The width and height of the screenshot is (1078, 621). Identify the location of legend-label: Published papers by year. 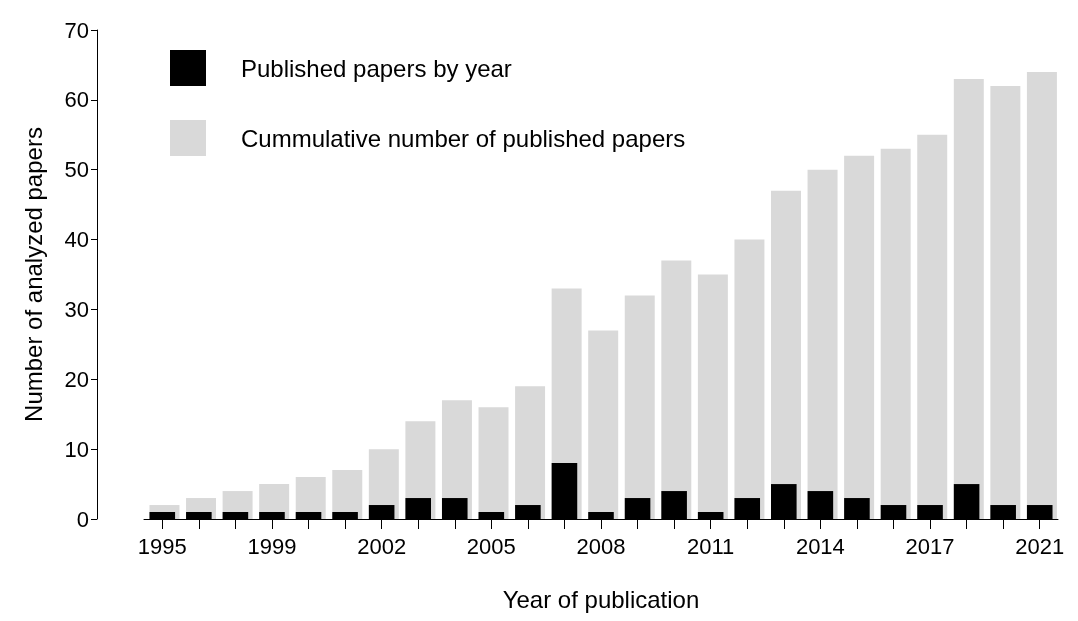
(376, 68).